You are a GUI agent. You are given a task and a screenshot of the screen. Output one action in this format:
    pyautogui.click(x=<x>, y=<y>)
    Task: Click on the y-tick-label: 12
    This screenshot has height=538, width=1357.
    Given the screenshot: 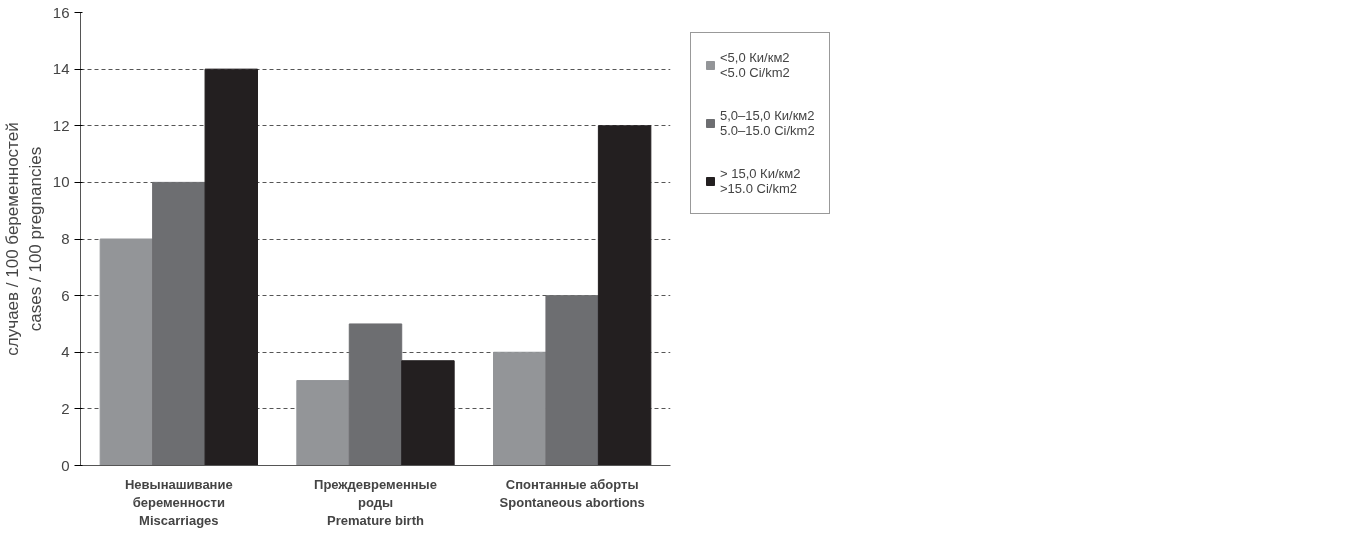 What is the action you would take?
    pyautogui.click(x=61, y=125)
    